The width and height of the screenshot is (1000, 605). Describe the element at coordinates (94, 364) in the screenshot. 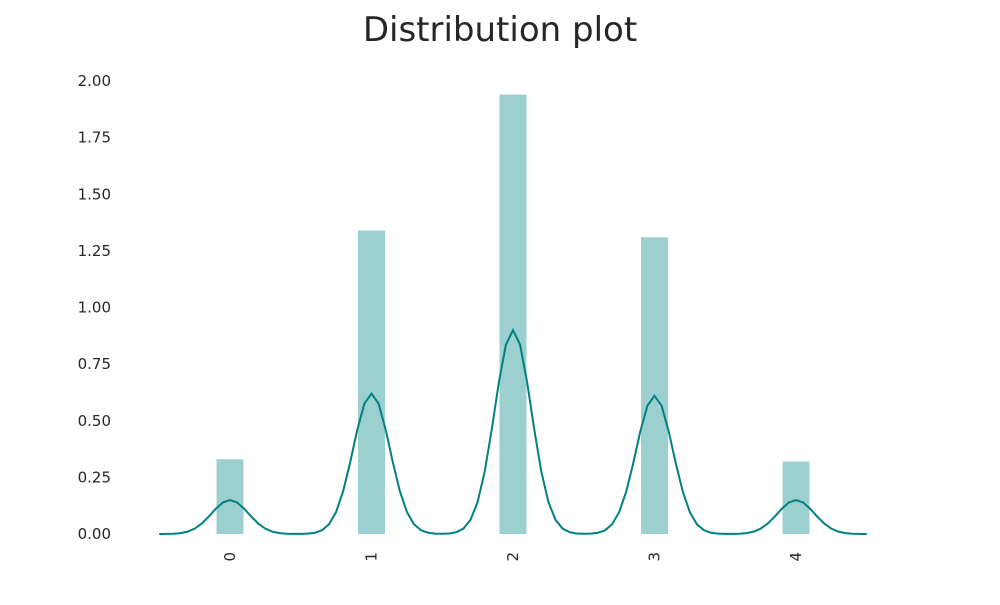

I see `y-tick-label: 0.75` at that location.